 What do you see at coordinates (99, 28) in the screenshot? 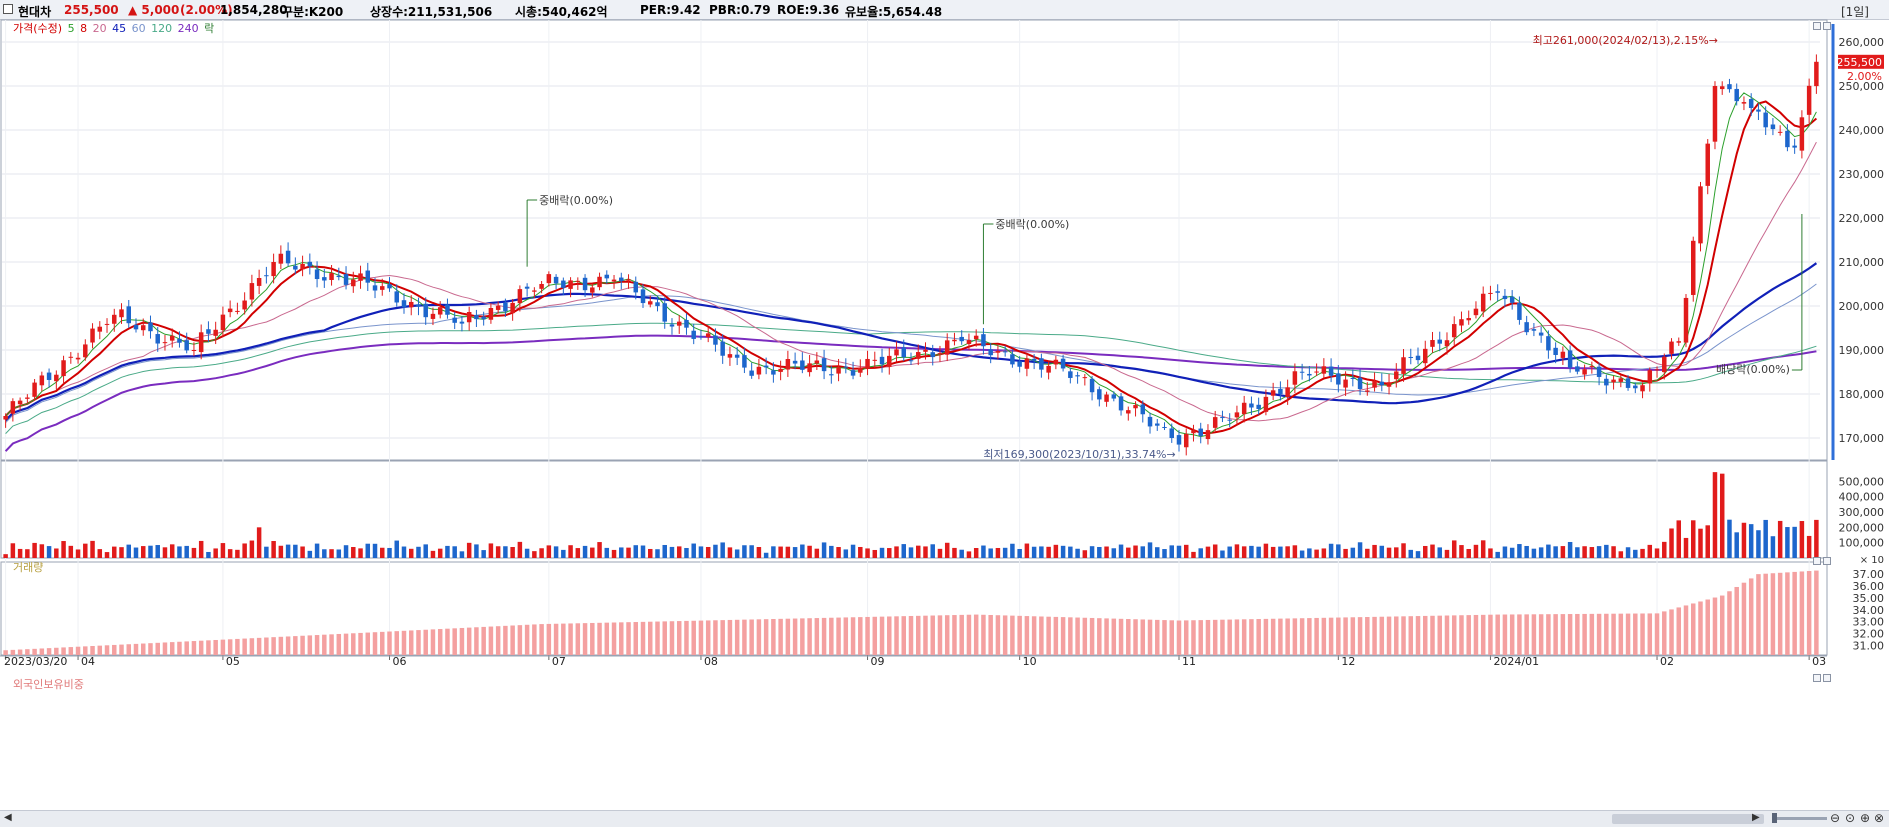
I see `legend-ma20: 20` at bounding box center [99, 28].